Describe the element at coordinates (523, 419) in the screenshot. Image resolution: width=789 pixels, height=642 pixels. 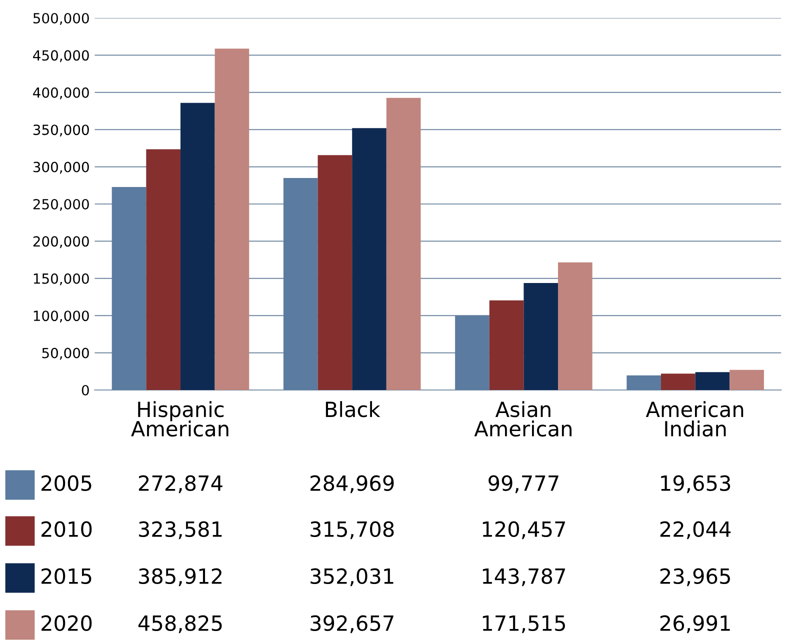
I see `x-tick-label: Asian American` at that location.